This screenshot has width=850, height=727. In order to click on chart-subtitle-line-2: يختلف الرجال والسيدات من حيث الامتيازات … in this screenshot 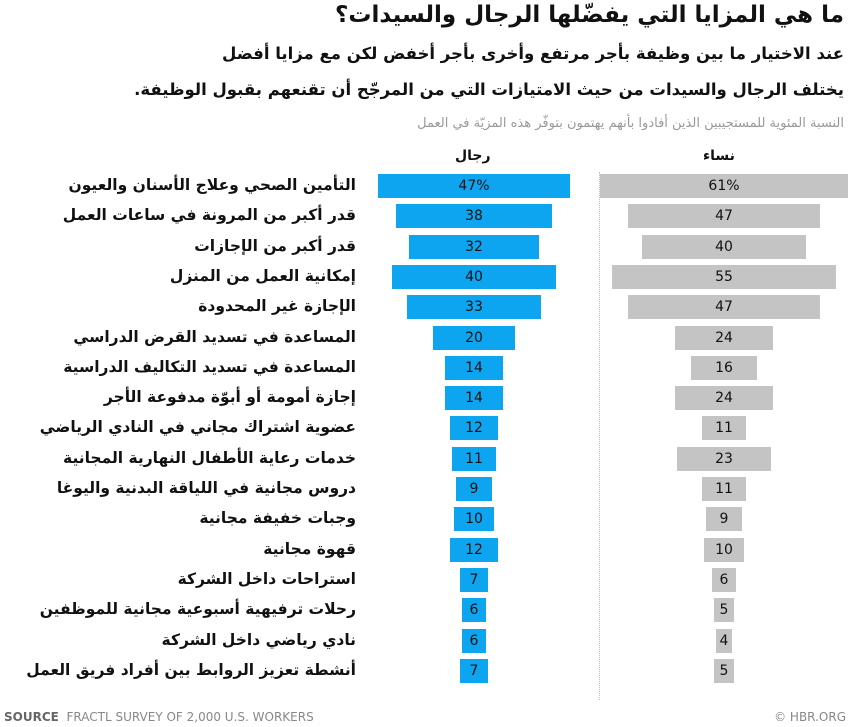, I will do `click(489, 89)`.